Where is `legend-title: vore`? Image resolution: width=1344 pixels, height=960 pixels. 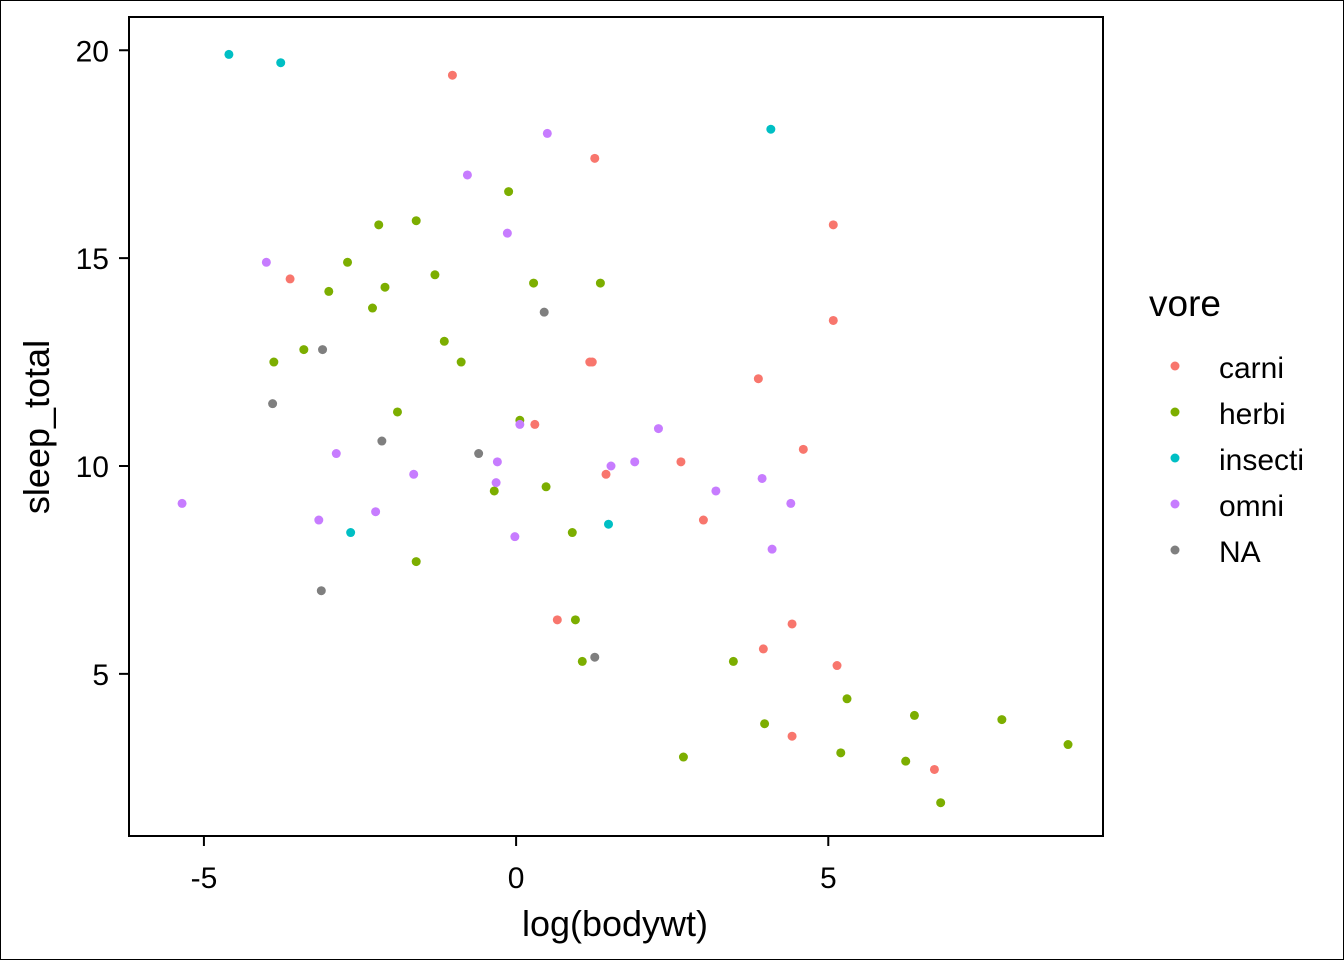
legend-title: vore is located at coordinates (1185, 303).